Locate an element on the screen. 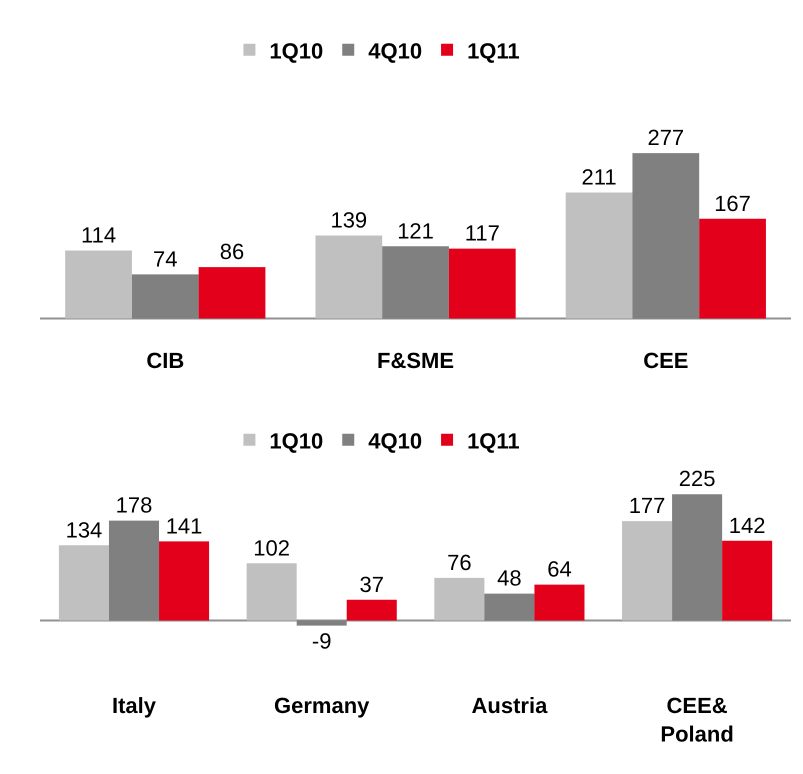 The image size is (803, 774). x-tick-label: Germany is located at coordinates (322, 705).